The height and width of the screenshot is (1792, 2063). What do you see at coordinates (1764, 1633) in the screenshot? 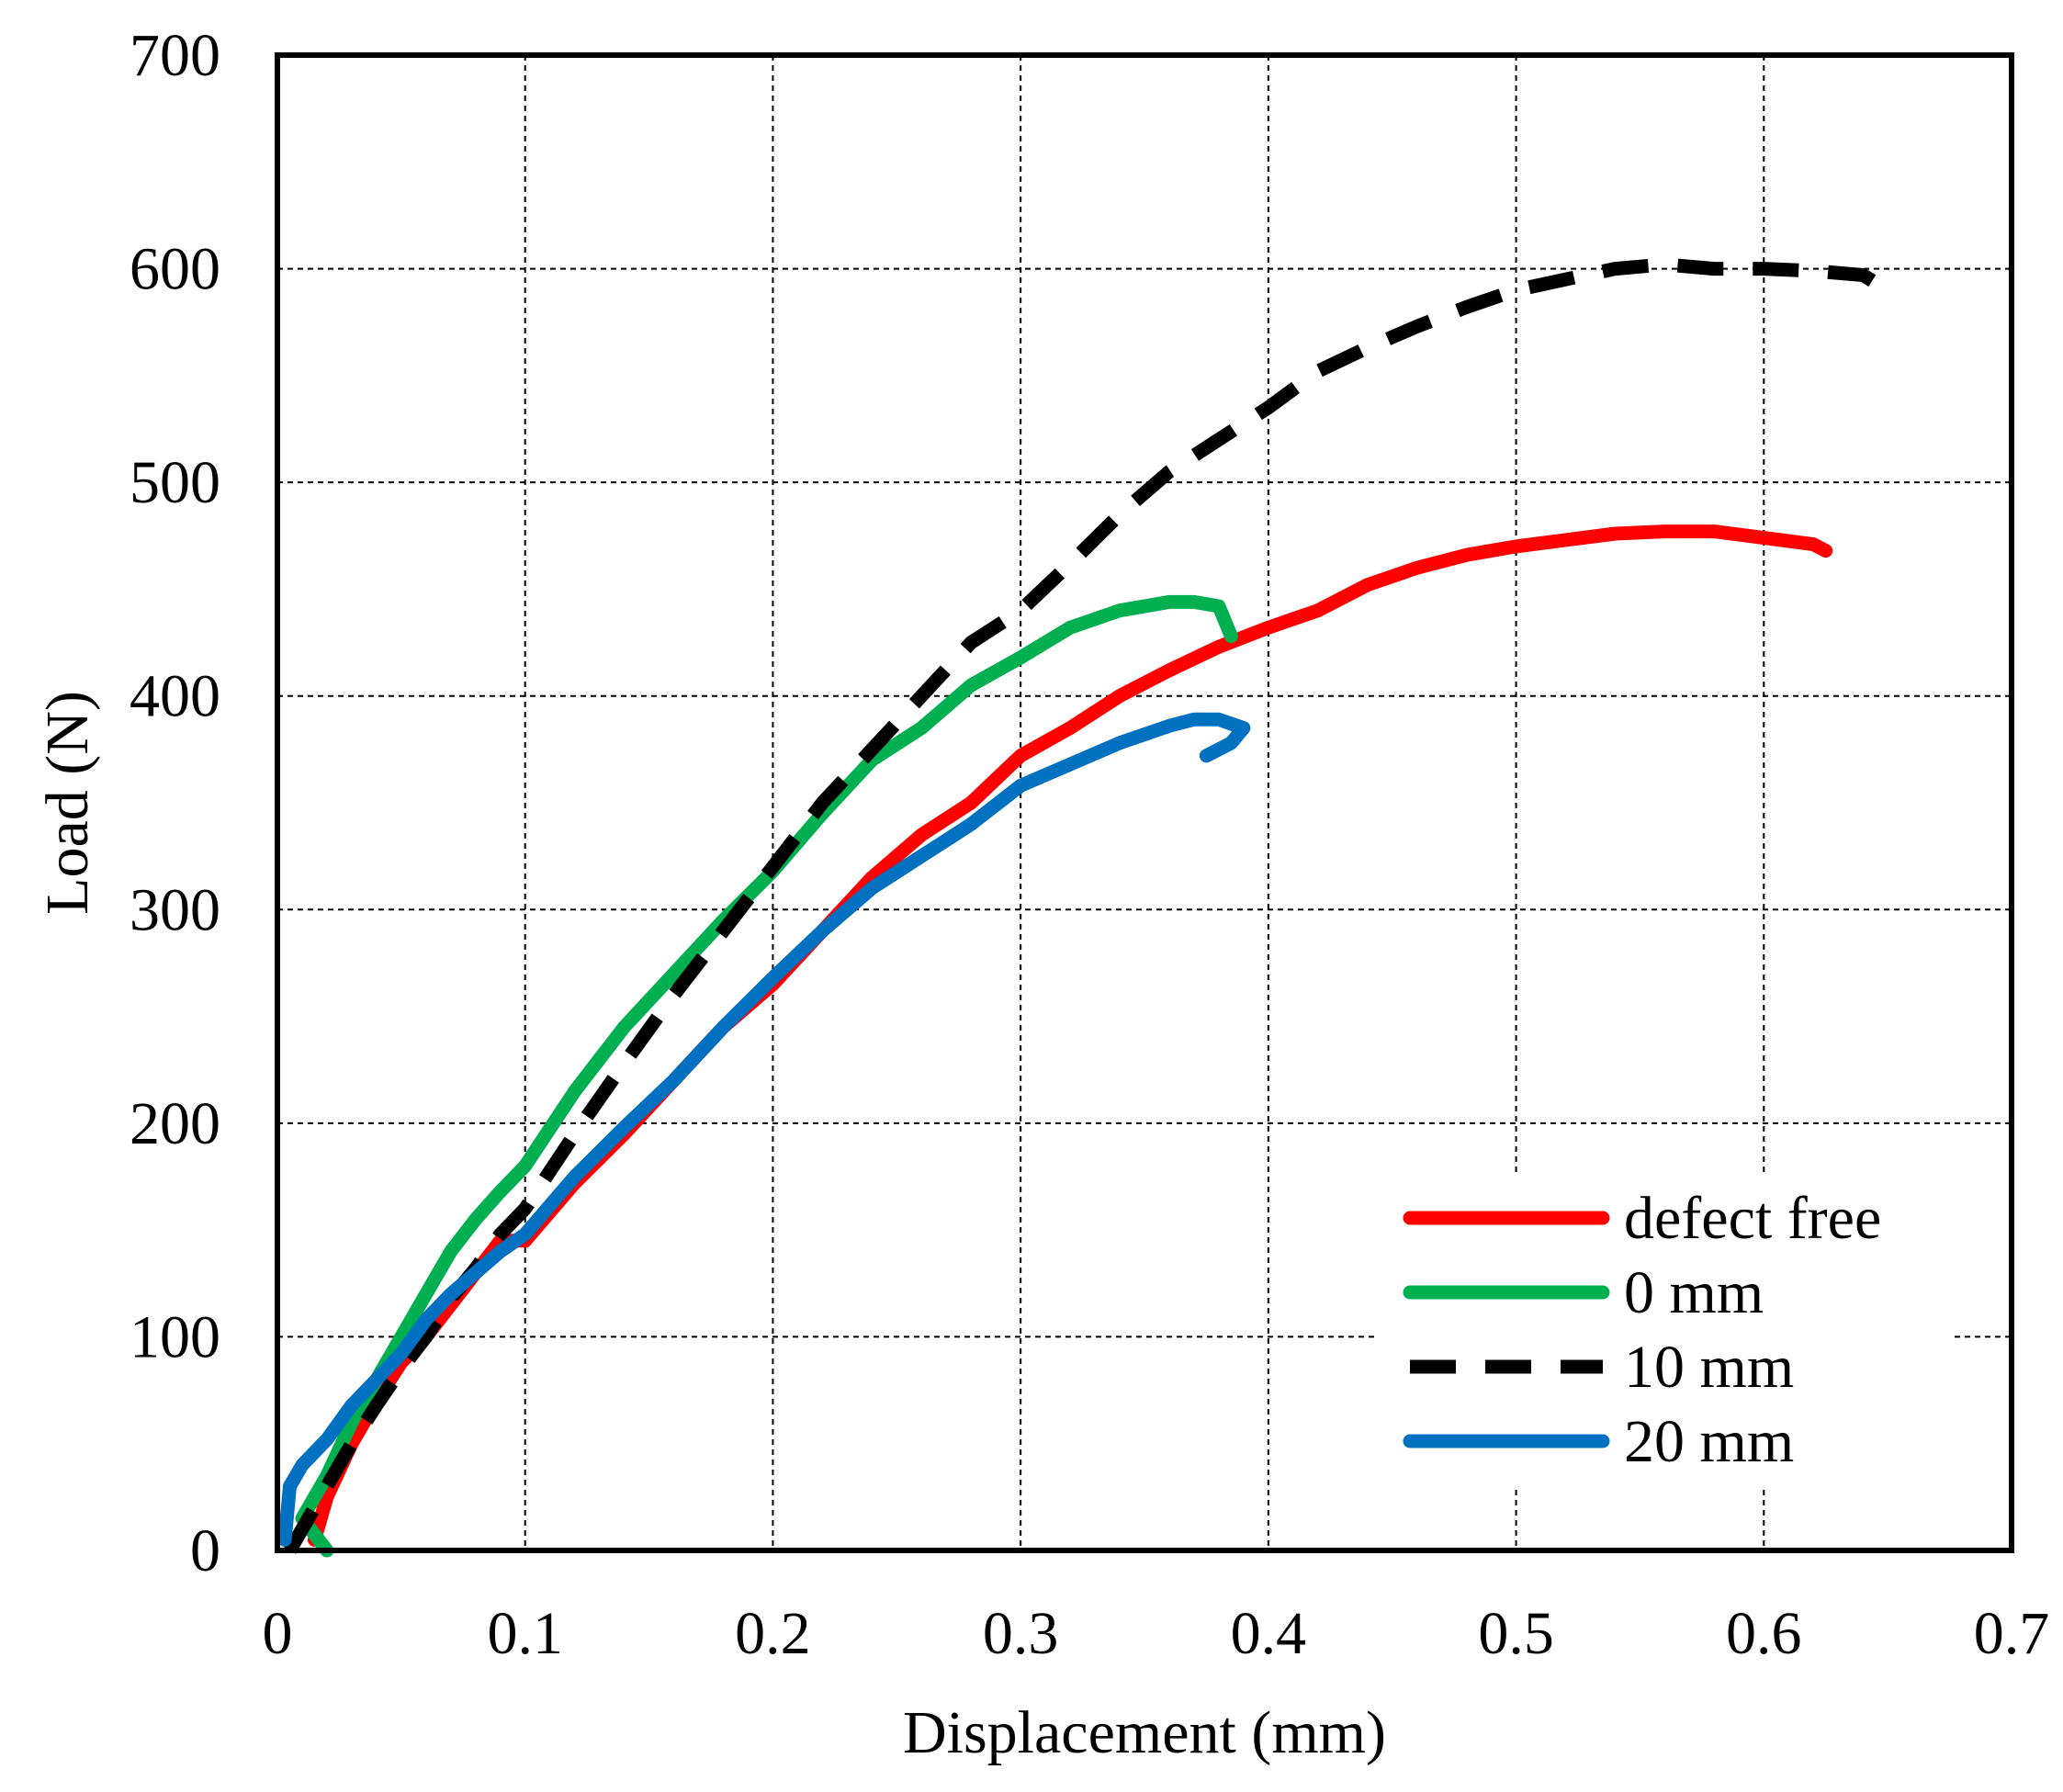
I see `x-tick-label: 0.6` at bounding box center [1764, 1633].